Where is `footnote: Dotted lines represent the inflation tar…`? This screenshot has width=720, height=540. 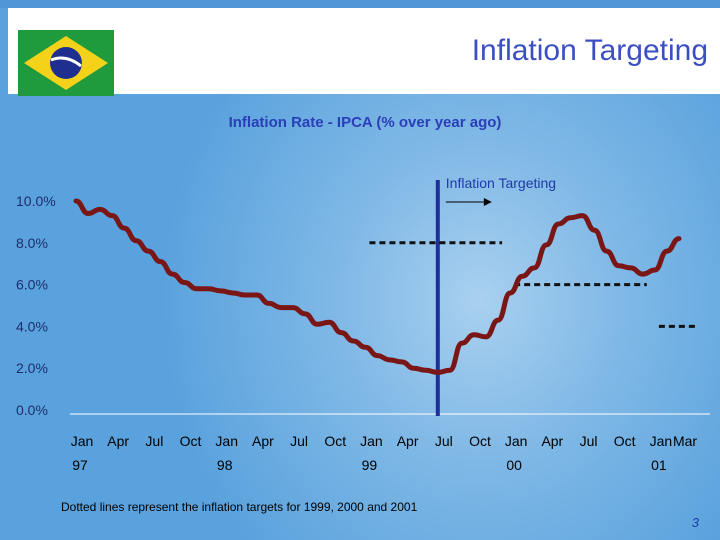
footnote: Dotted lines represent the inflation tar… is located at coordinates (239, 507).